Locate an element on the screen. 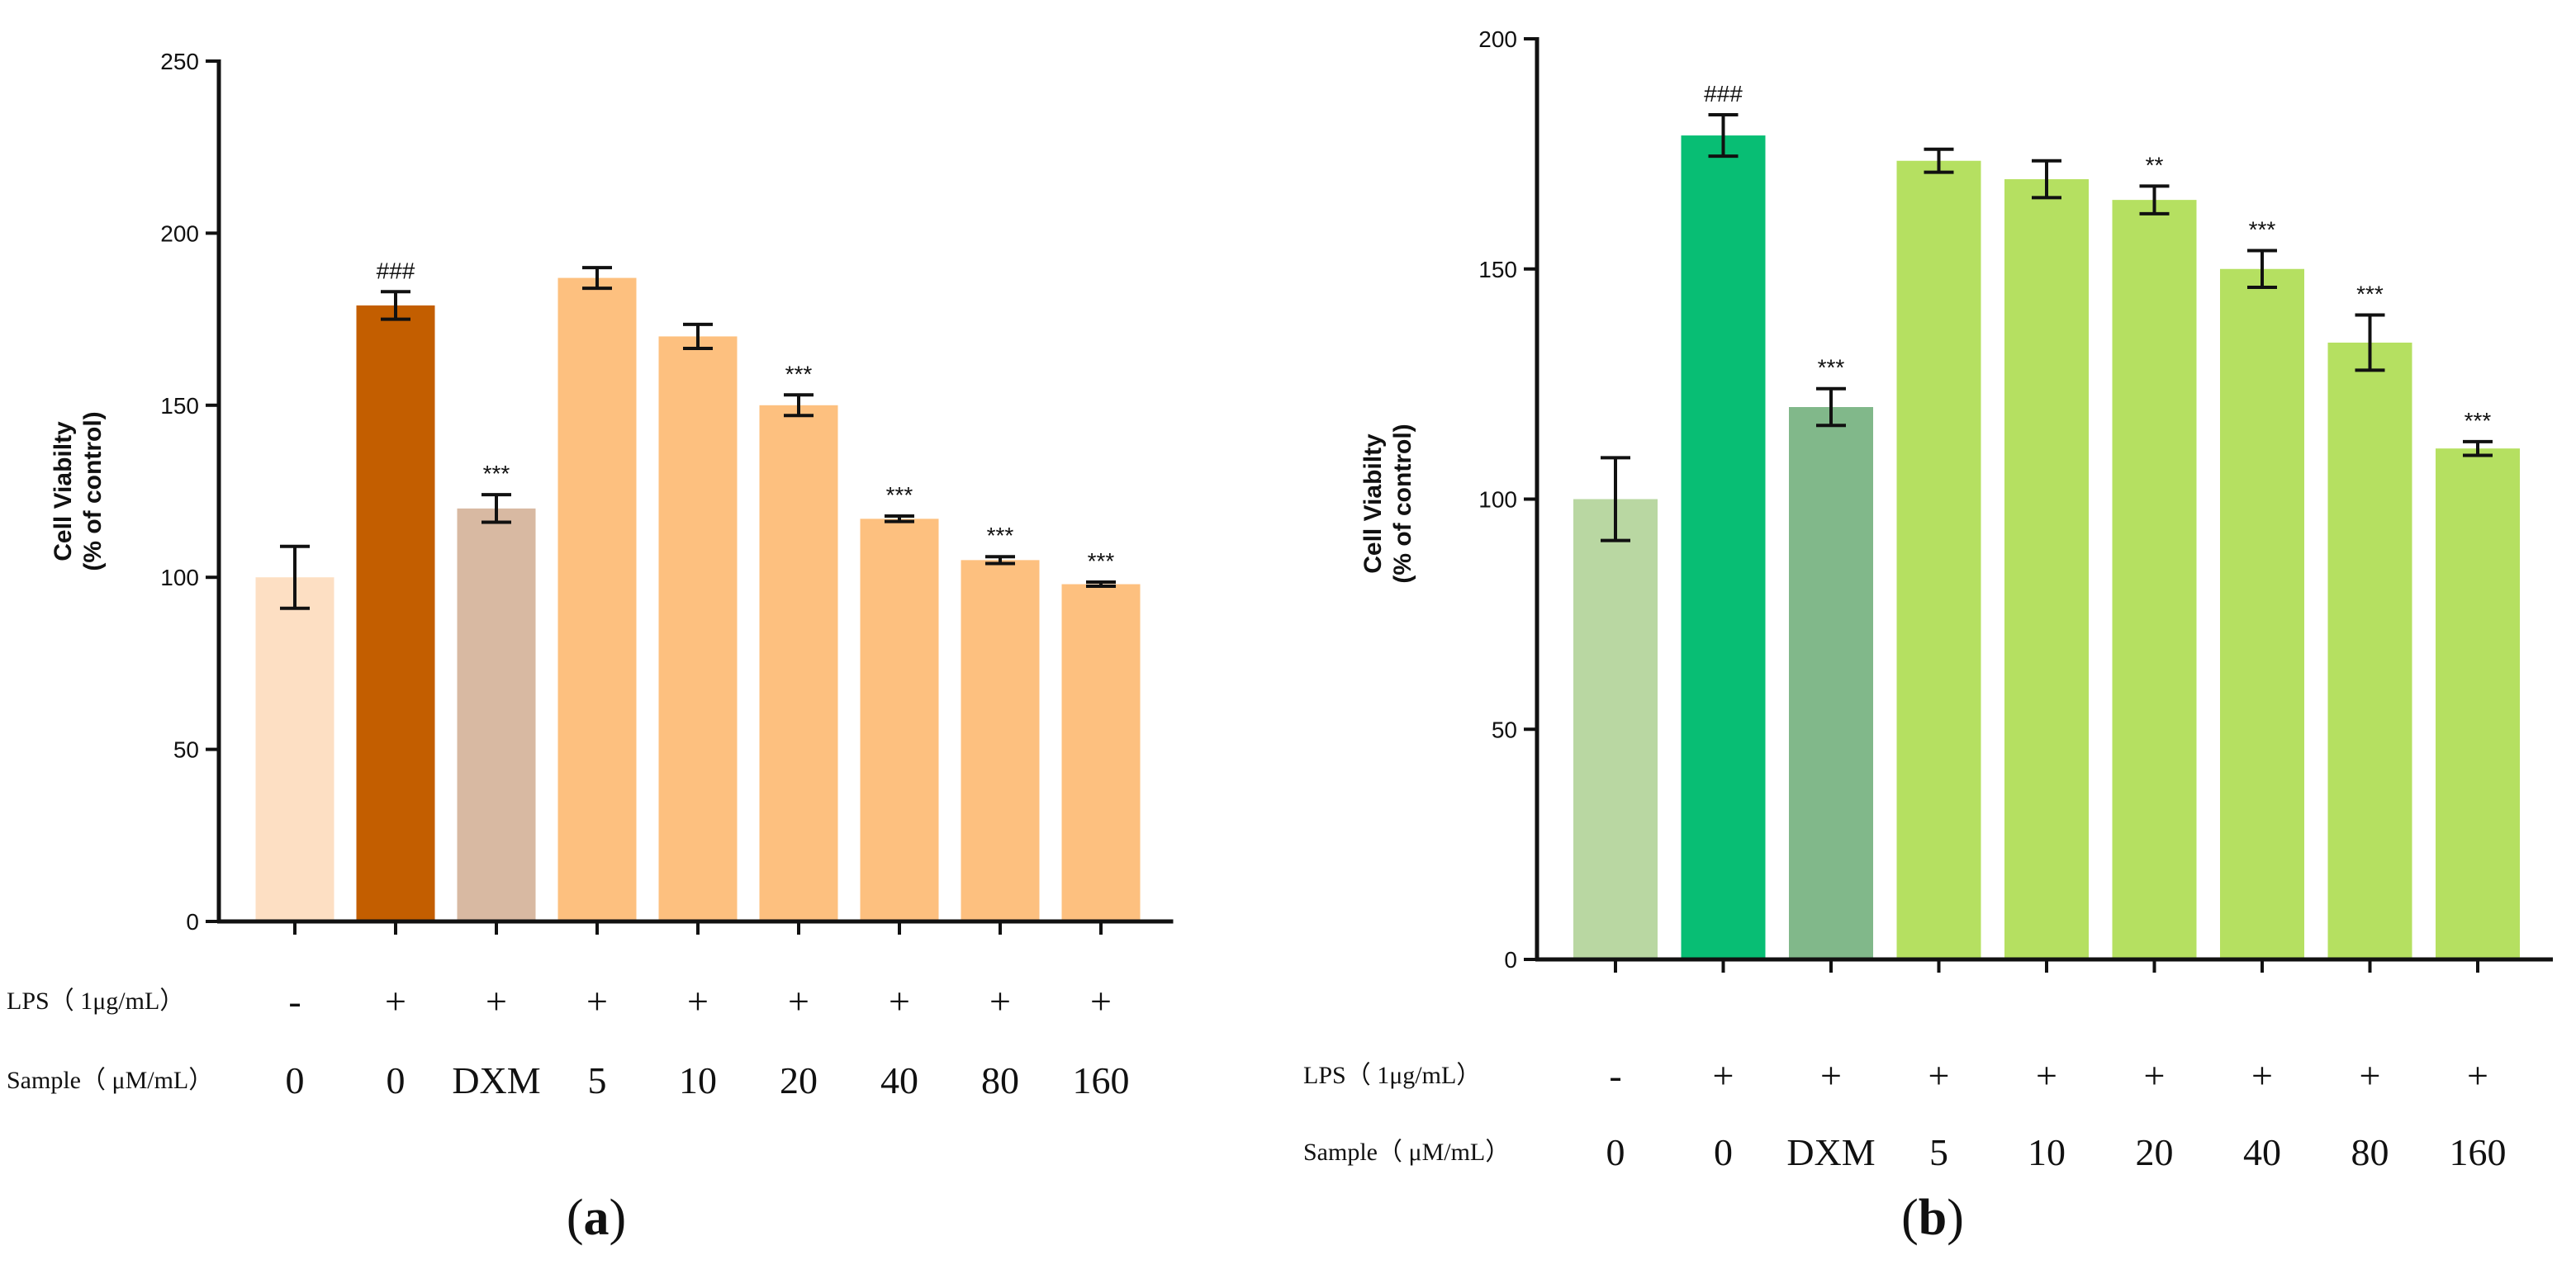  y-tick-label: 250 is located at coordinates (179, 62).